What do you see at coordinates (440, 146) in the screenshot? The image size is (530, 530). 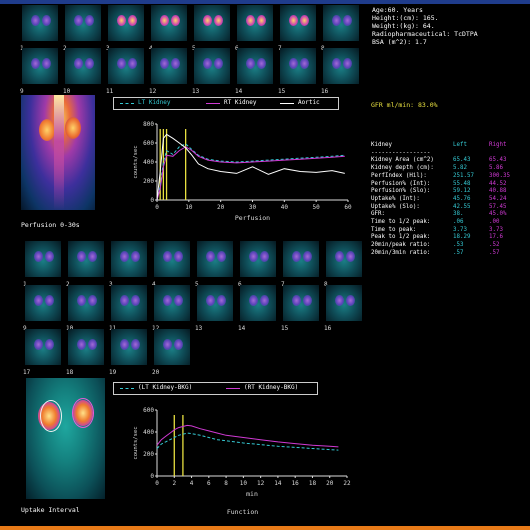 I see `table-header: Kidney Left Right` at bounding box center [440, 146].